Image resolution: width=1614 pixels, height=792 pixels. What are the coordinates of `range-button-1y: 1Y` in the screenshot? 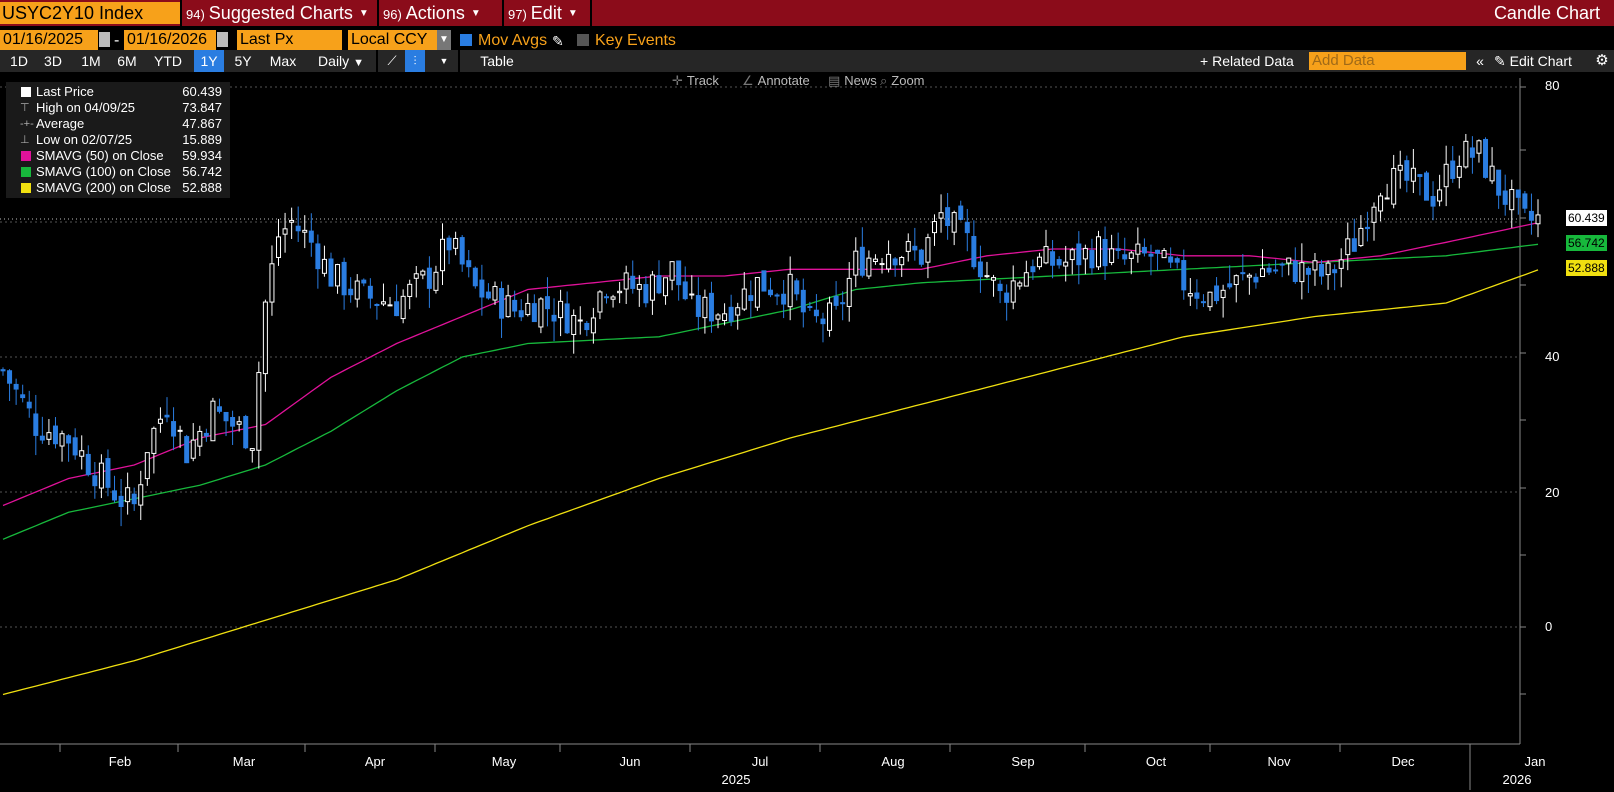 It's located at (209, 61).